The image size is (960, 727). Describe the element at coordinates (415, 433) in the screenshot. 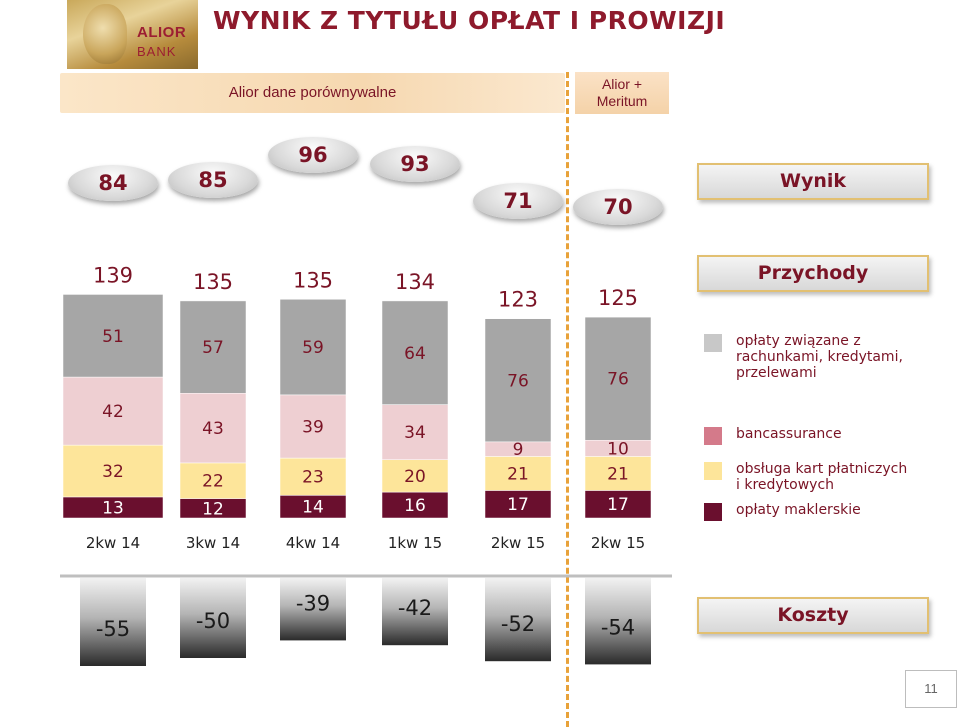

I see `segment-value-label: 34` at that location.